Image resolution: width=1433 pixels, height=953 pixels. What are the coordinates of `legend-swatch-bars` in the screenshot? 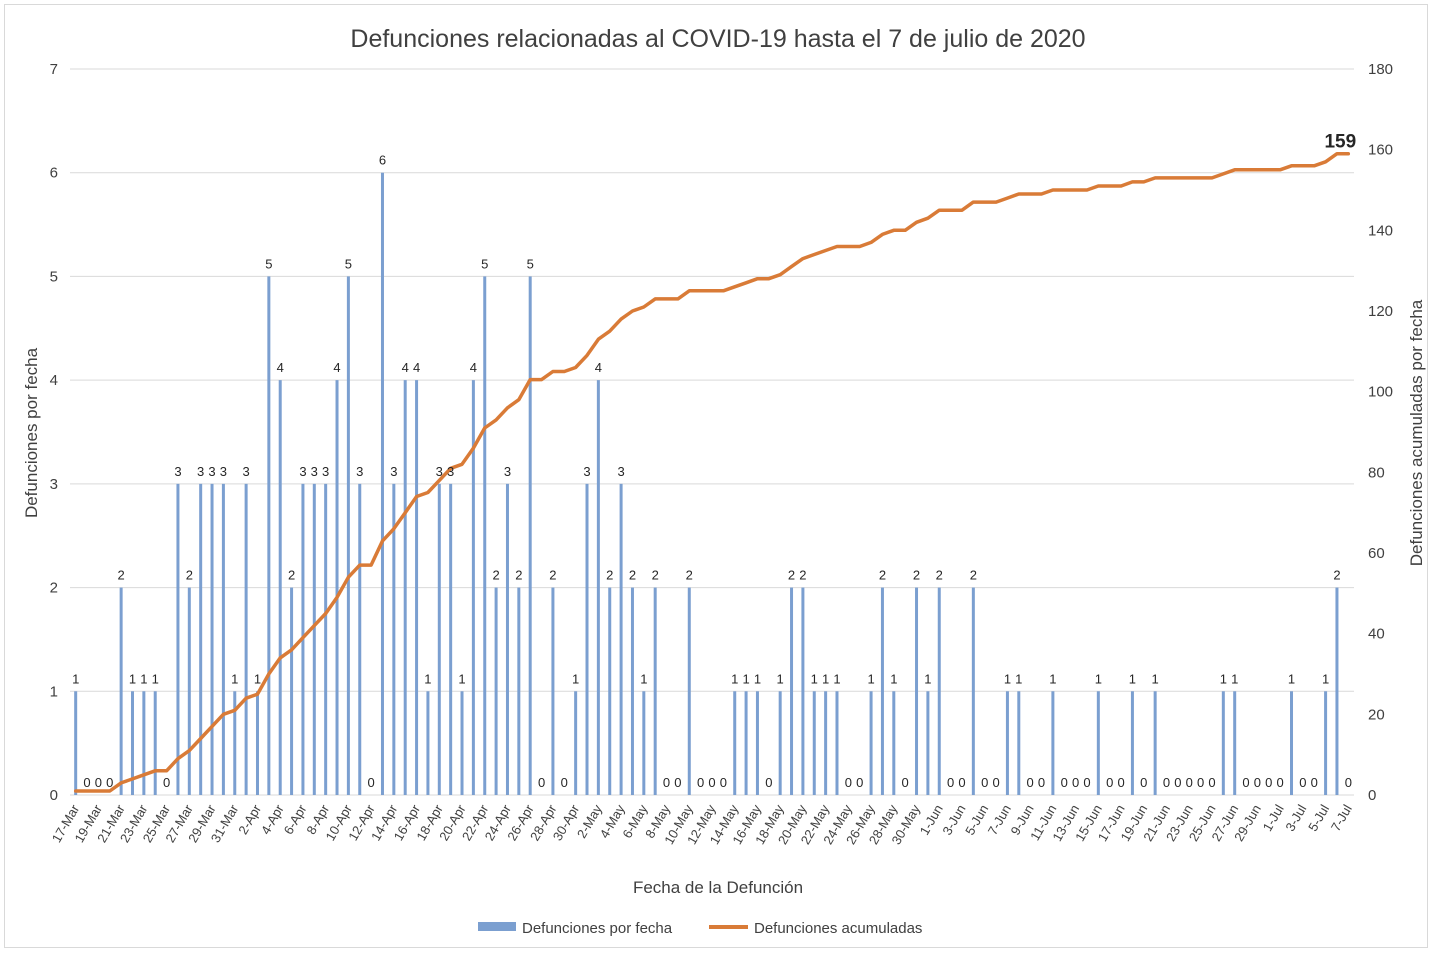 It's located at (497, 926).